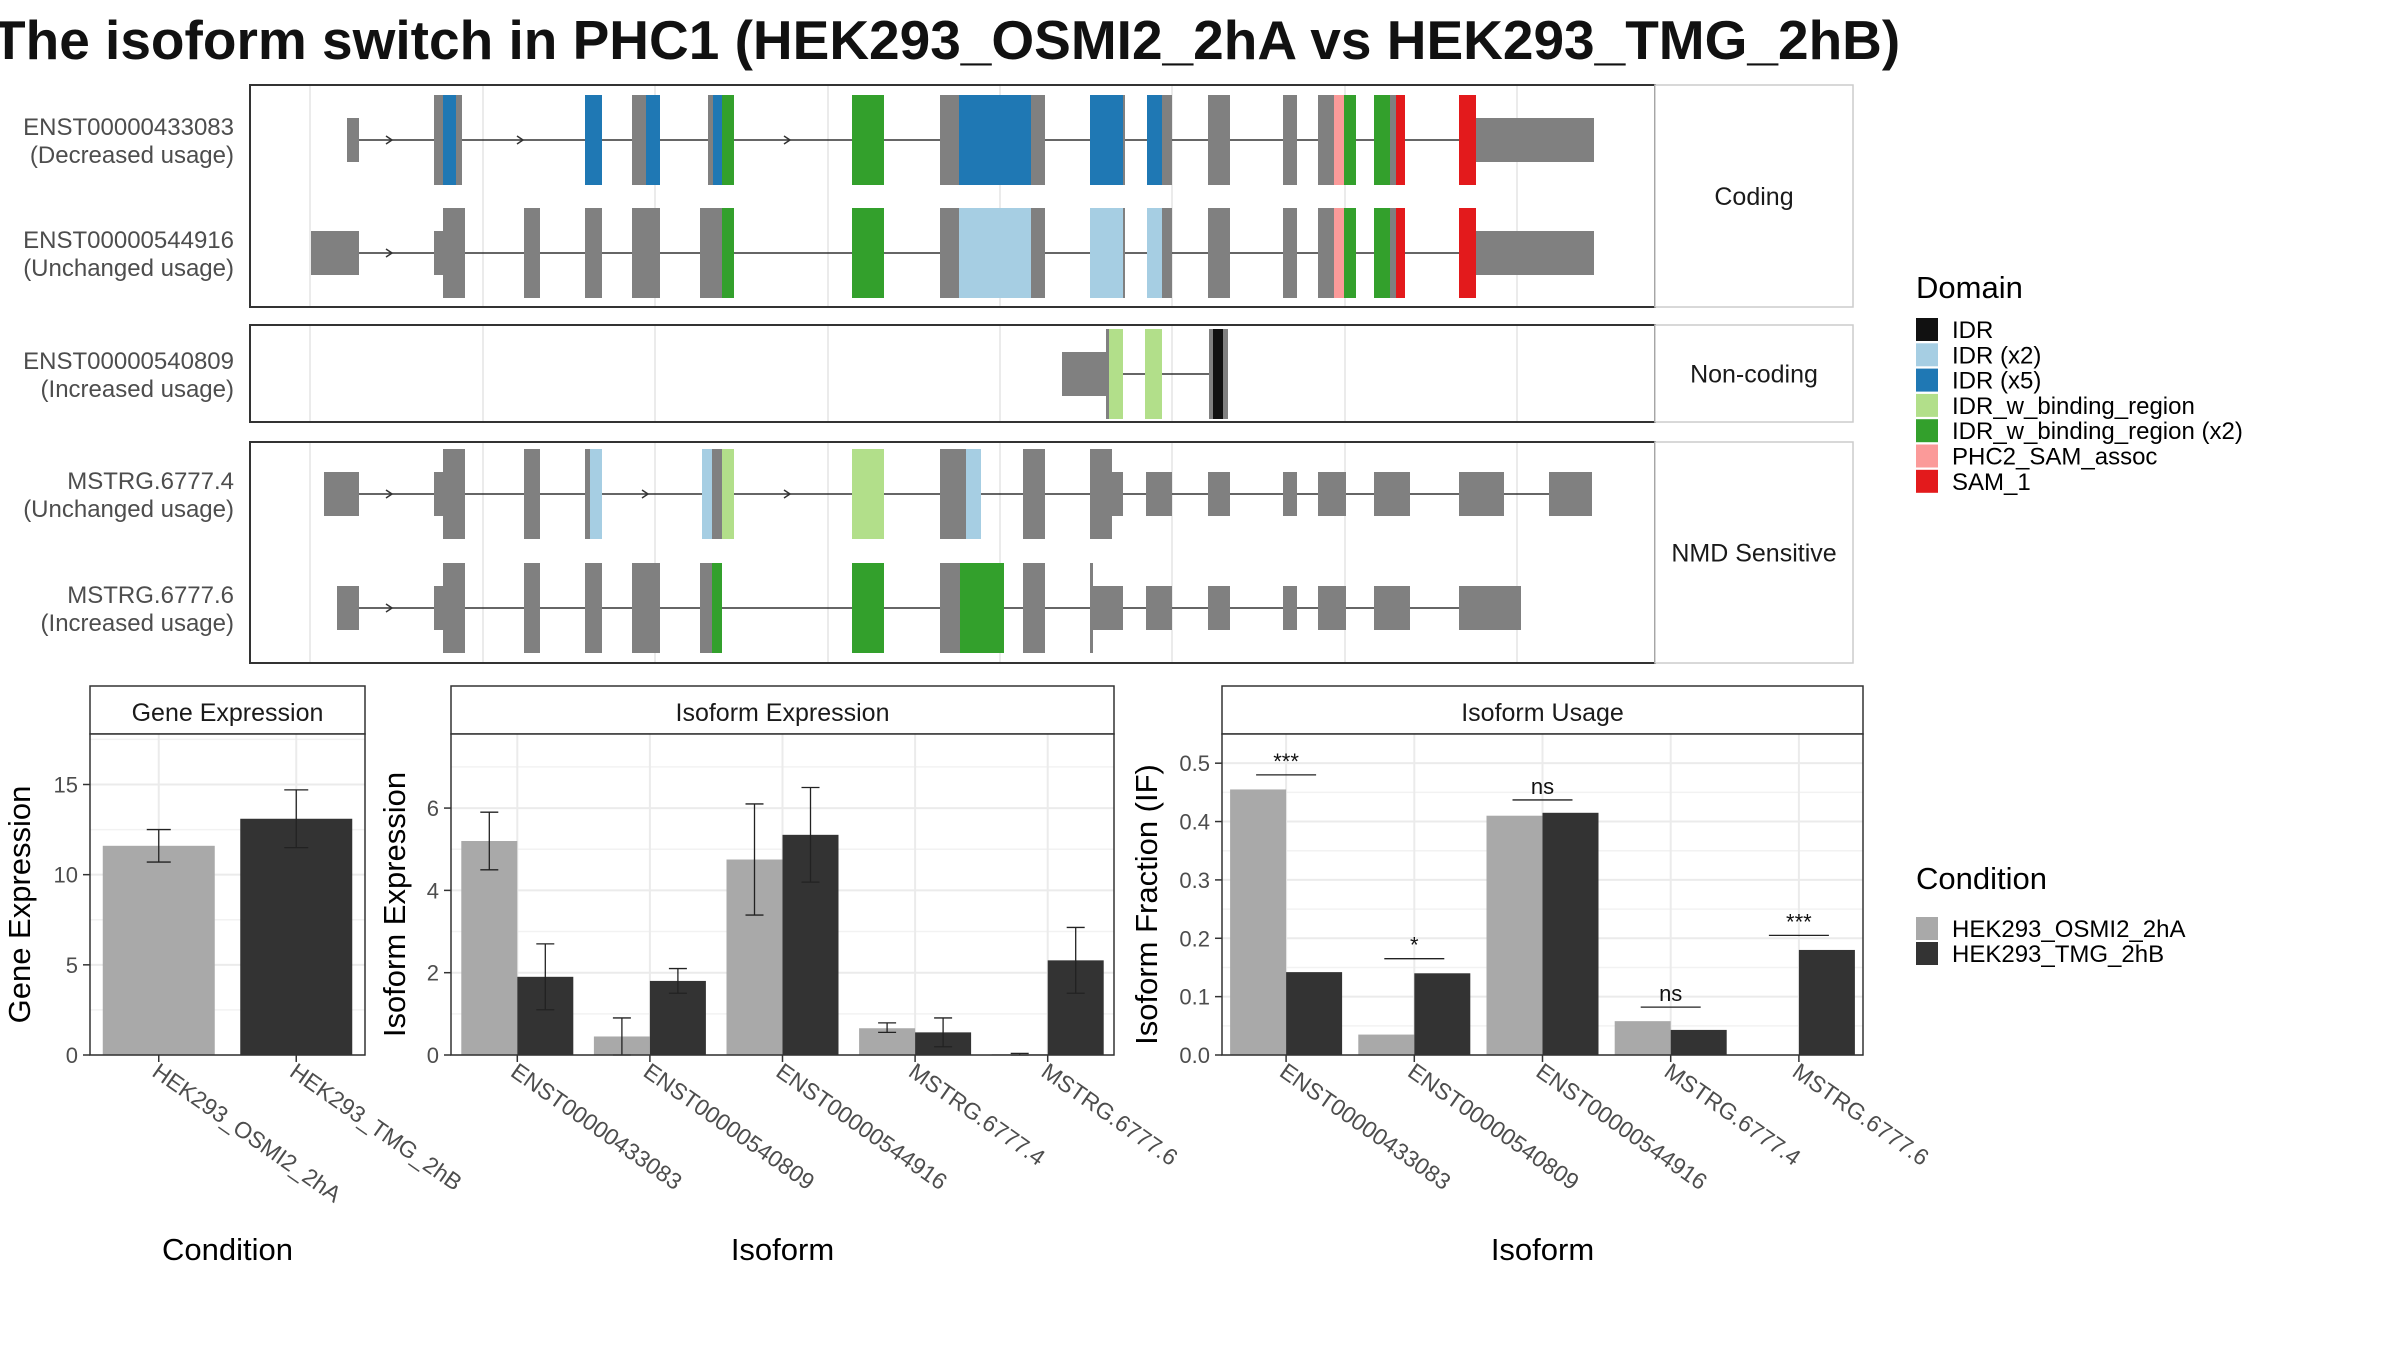 The height and width of the screenshot is (1350, 2400). What do you see at coordinates (150, 595) in the screenshot?
I see `transcript-name: MSTRG.6777.6` at bounding box center [150, 595].